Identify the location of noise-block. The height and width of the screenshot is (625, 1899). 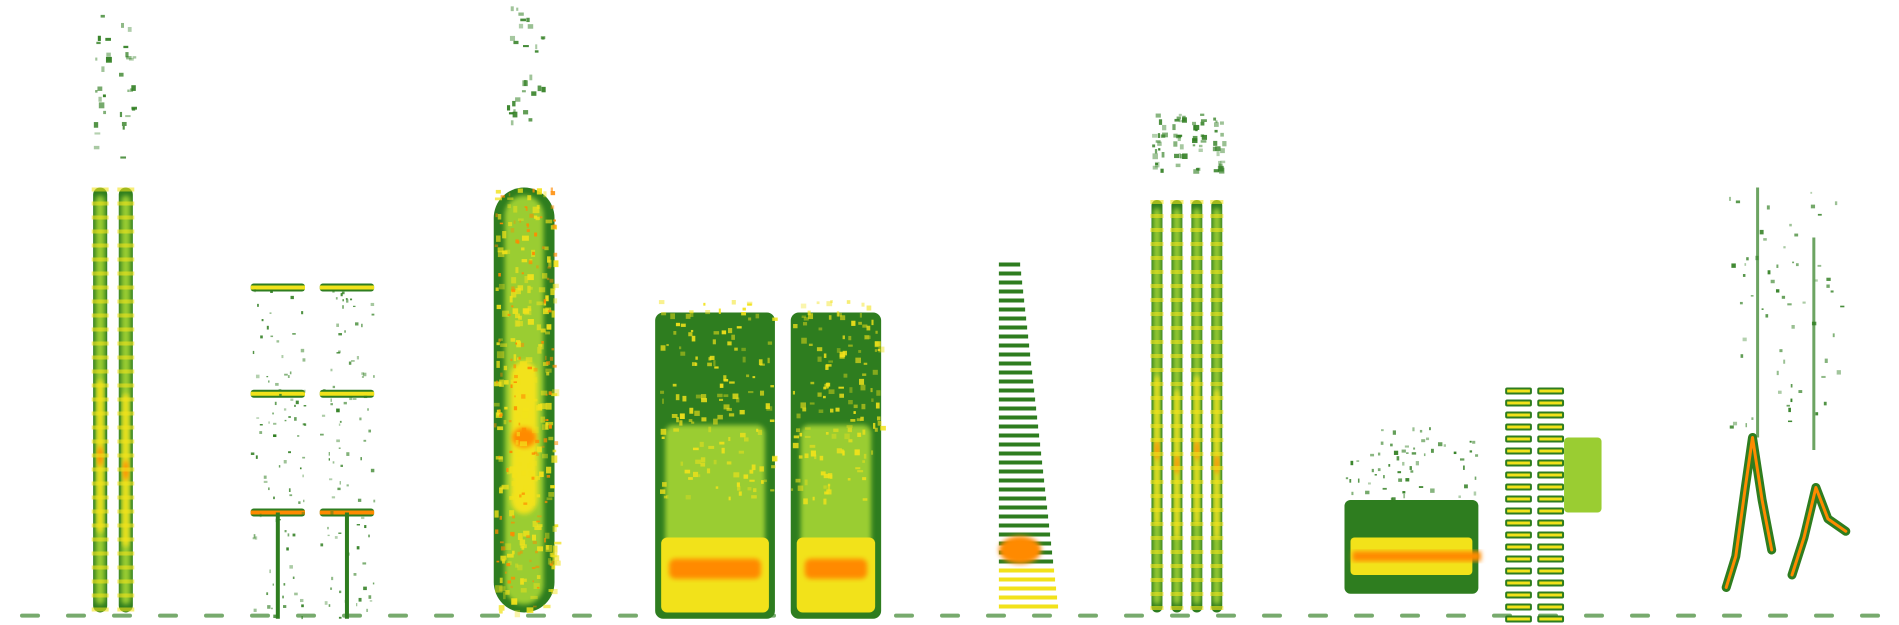
(838, 459).